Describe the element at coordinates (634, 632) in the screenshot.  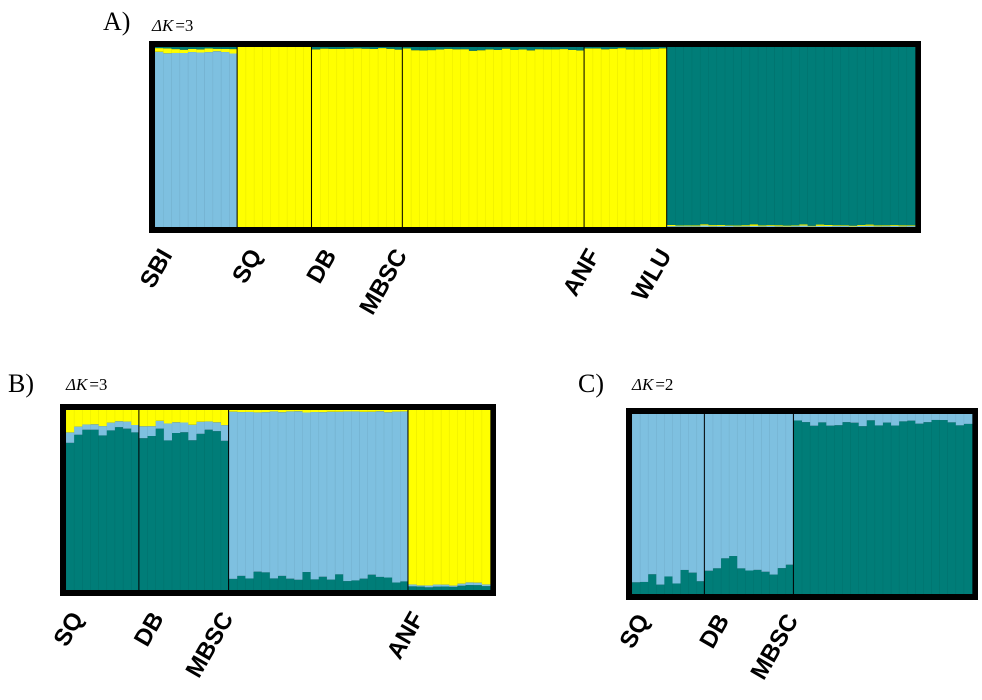
I see `population-label: SQ` at that location.